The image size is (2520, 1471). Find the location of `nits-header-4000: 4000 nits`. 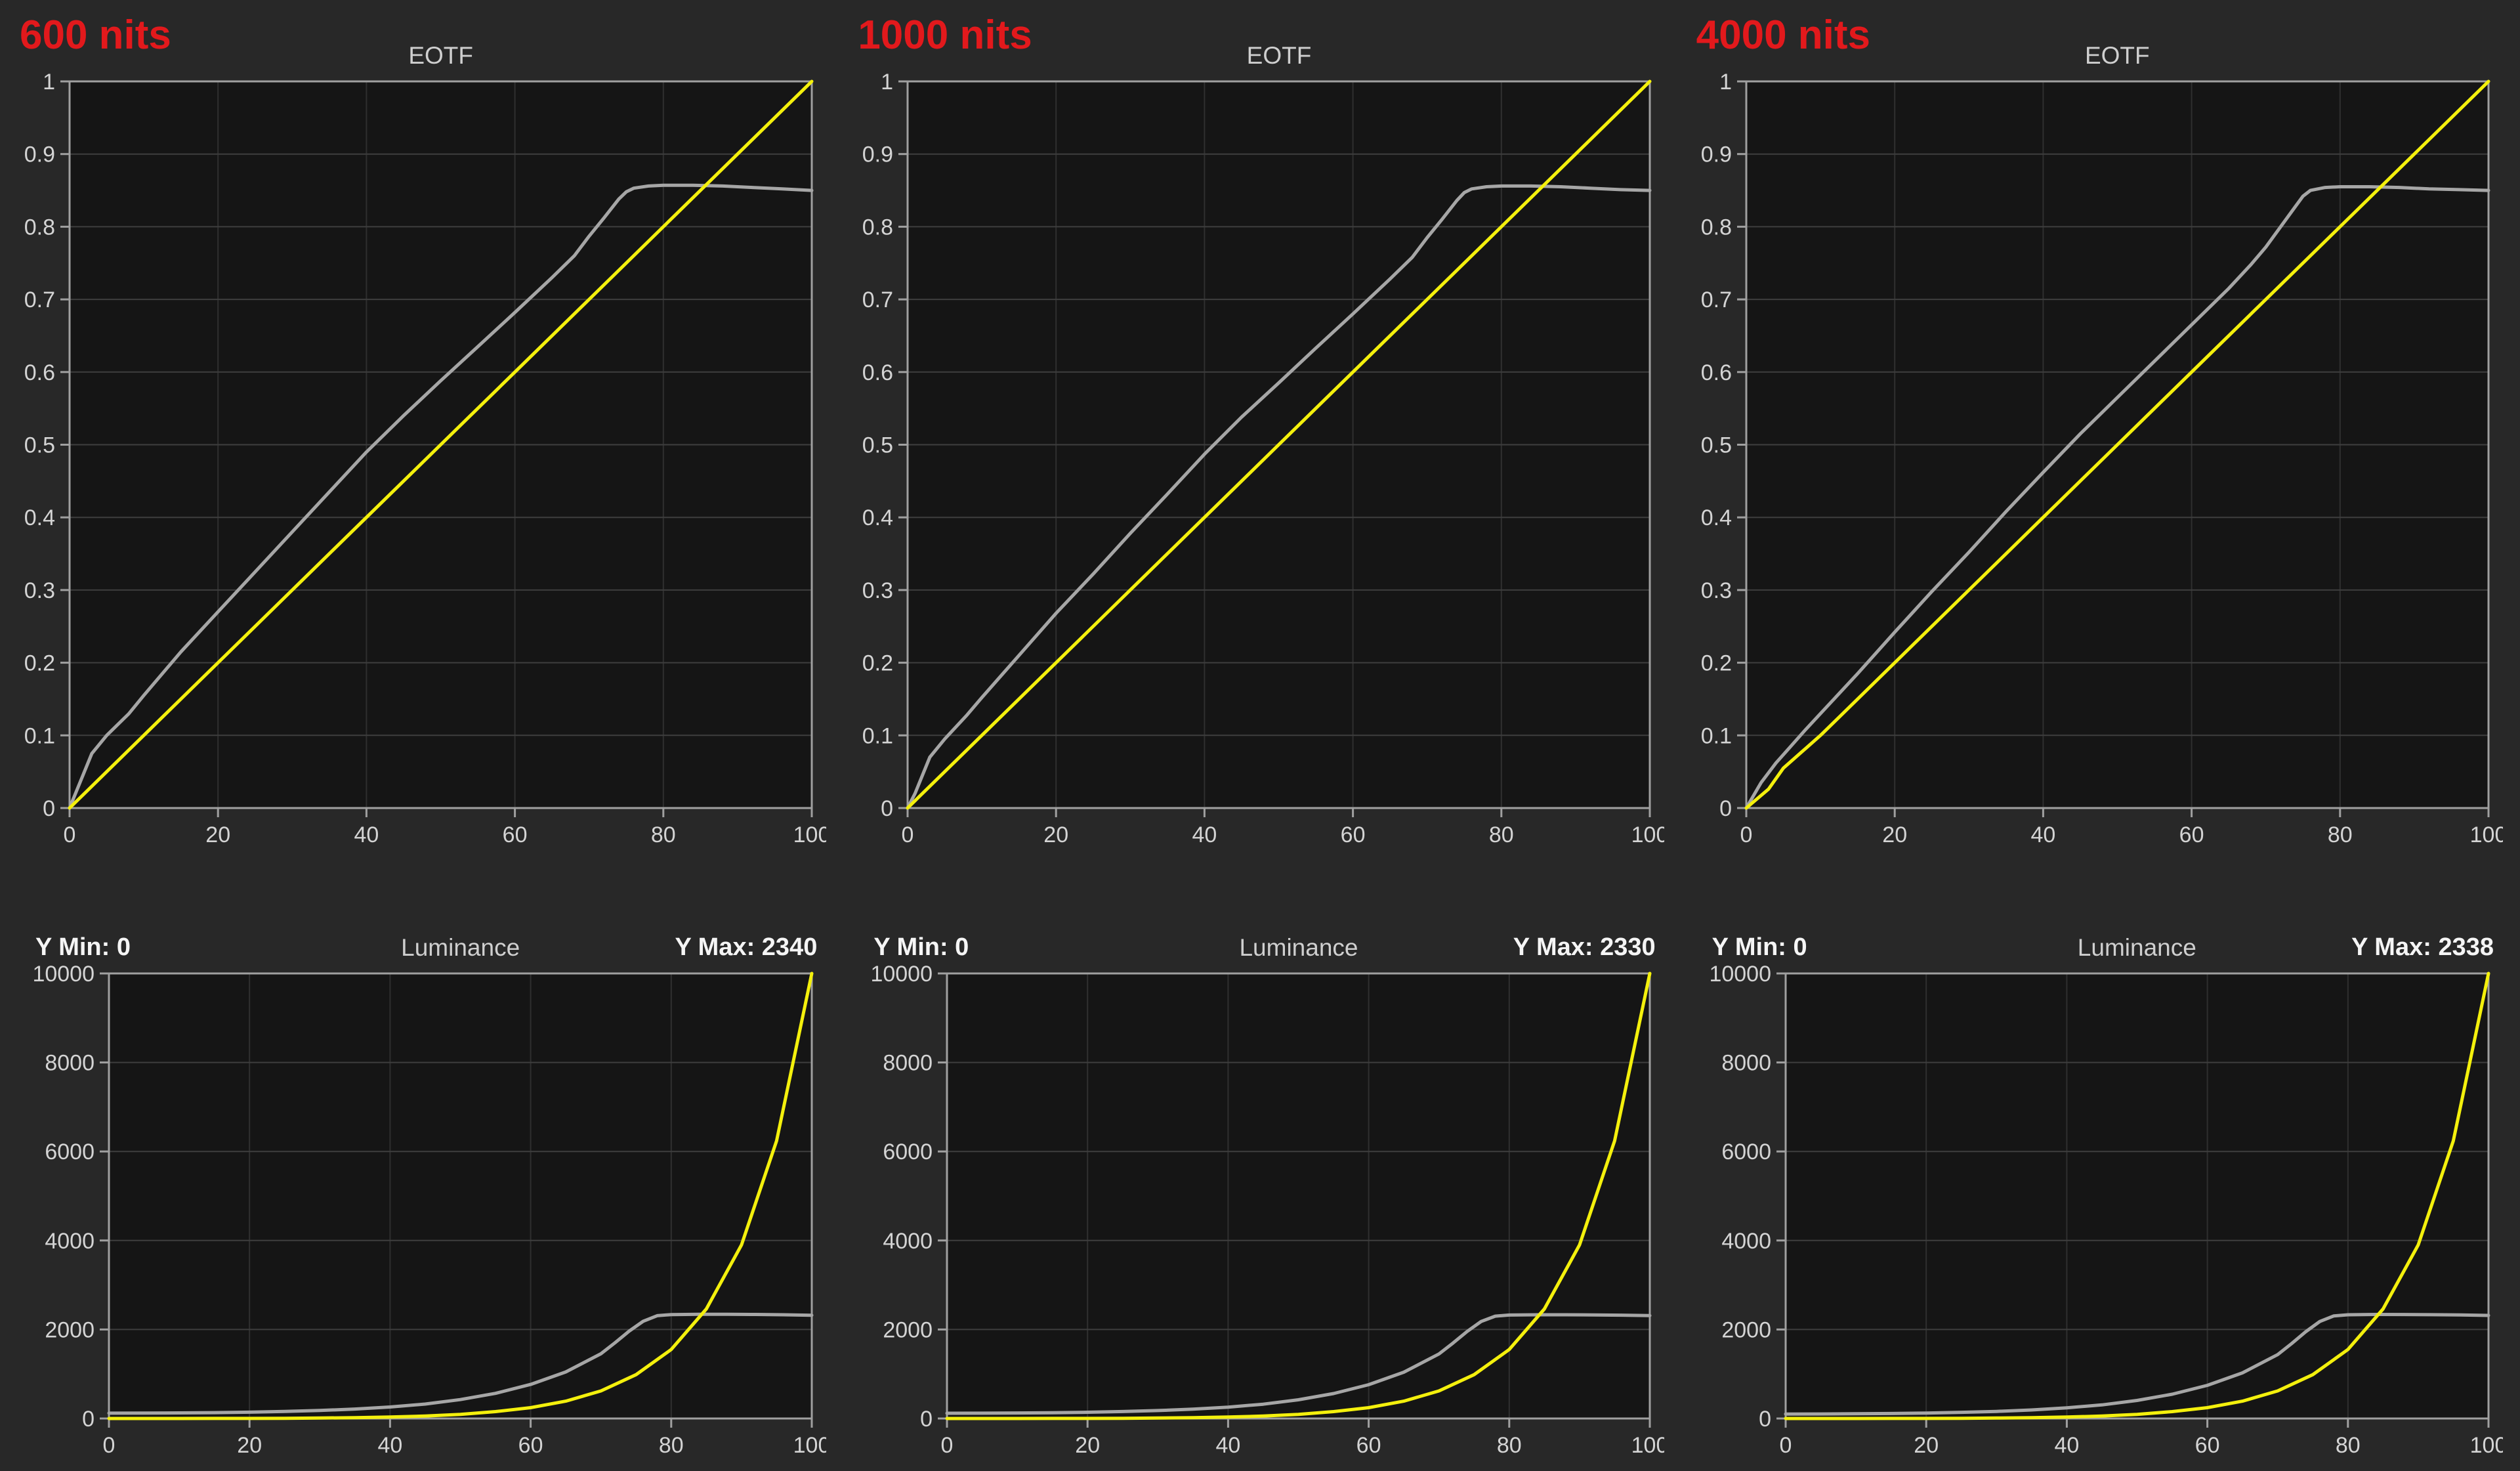

nits-header-4000: 4000 nits is located at coordinates (1783, 35).